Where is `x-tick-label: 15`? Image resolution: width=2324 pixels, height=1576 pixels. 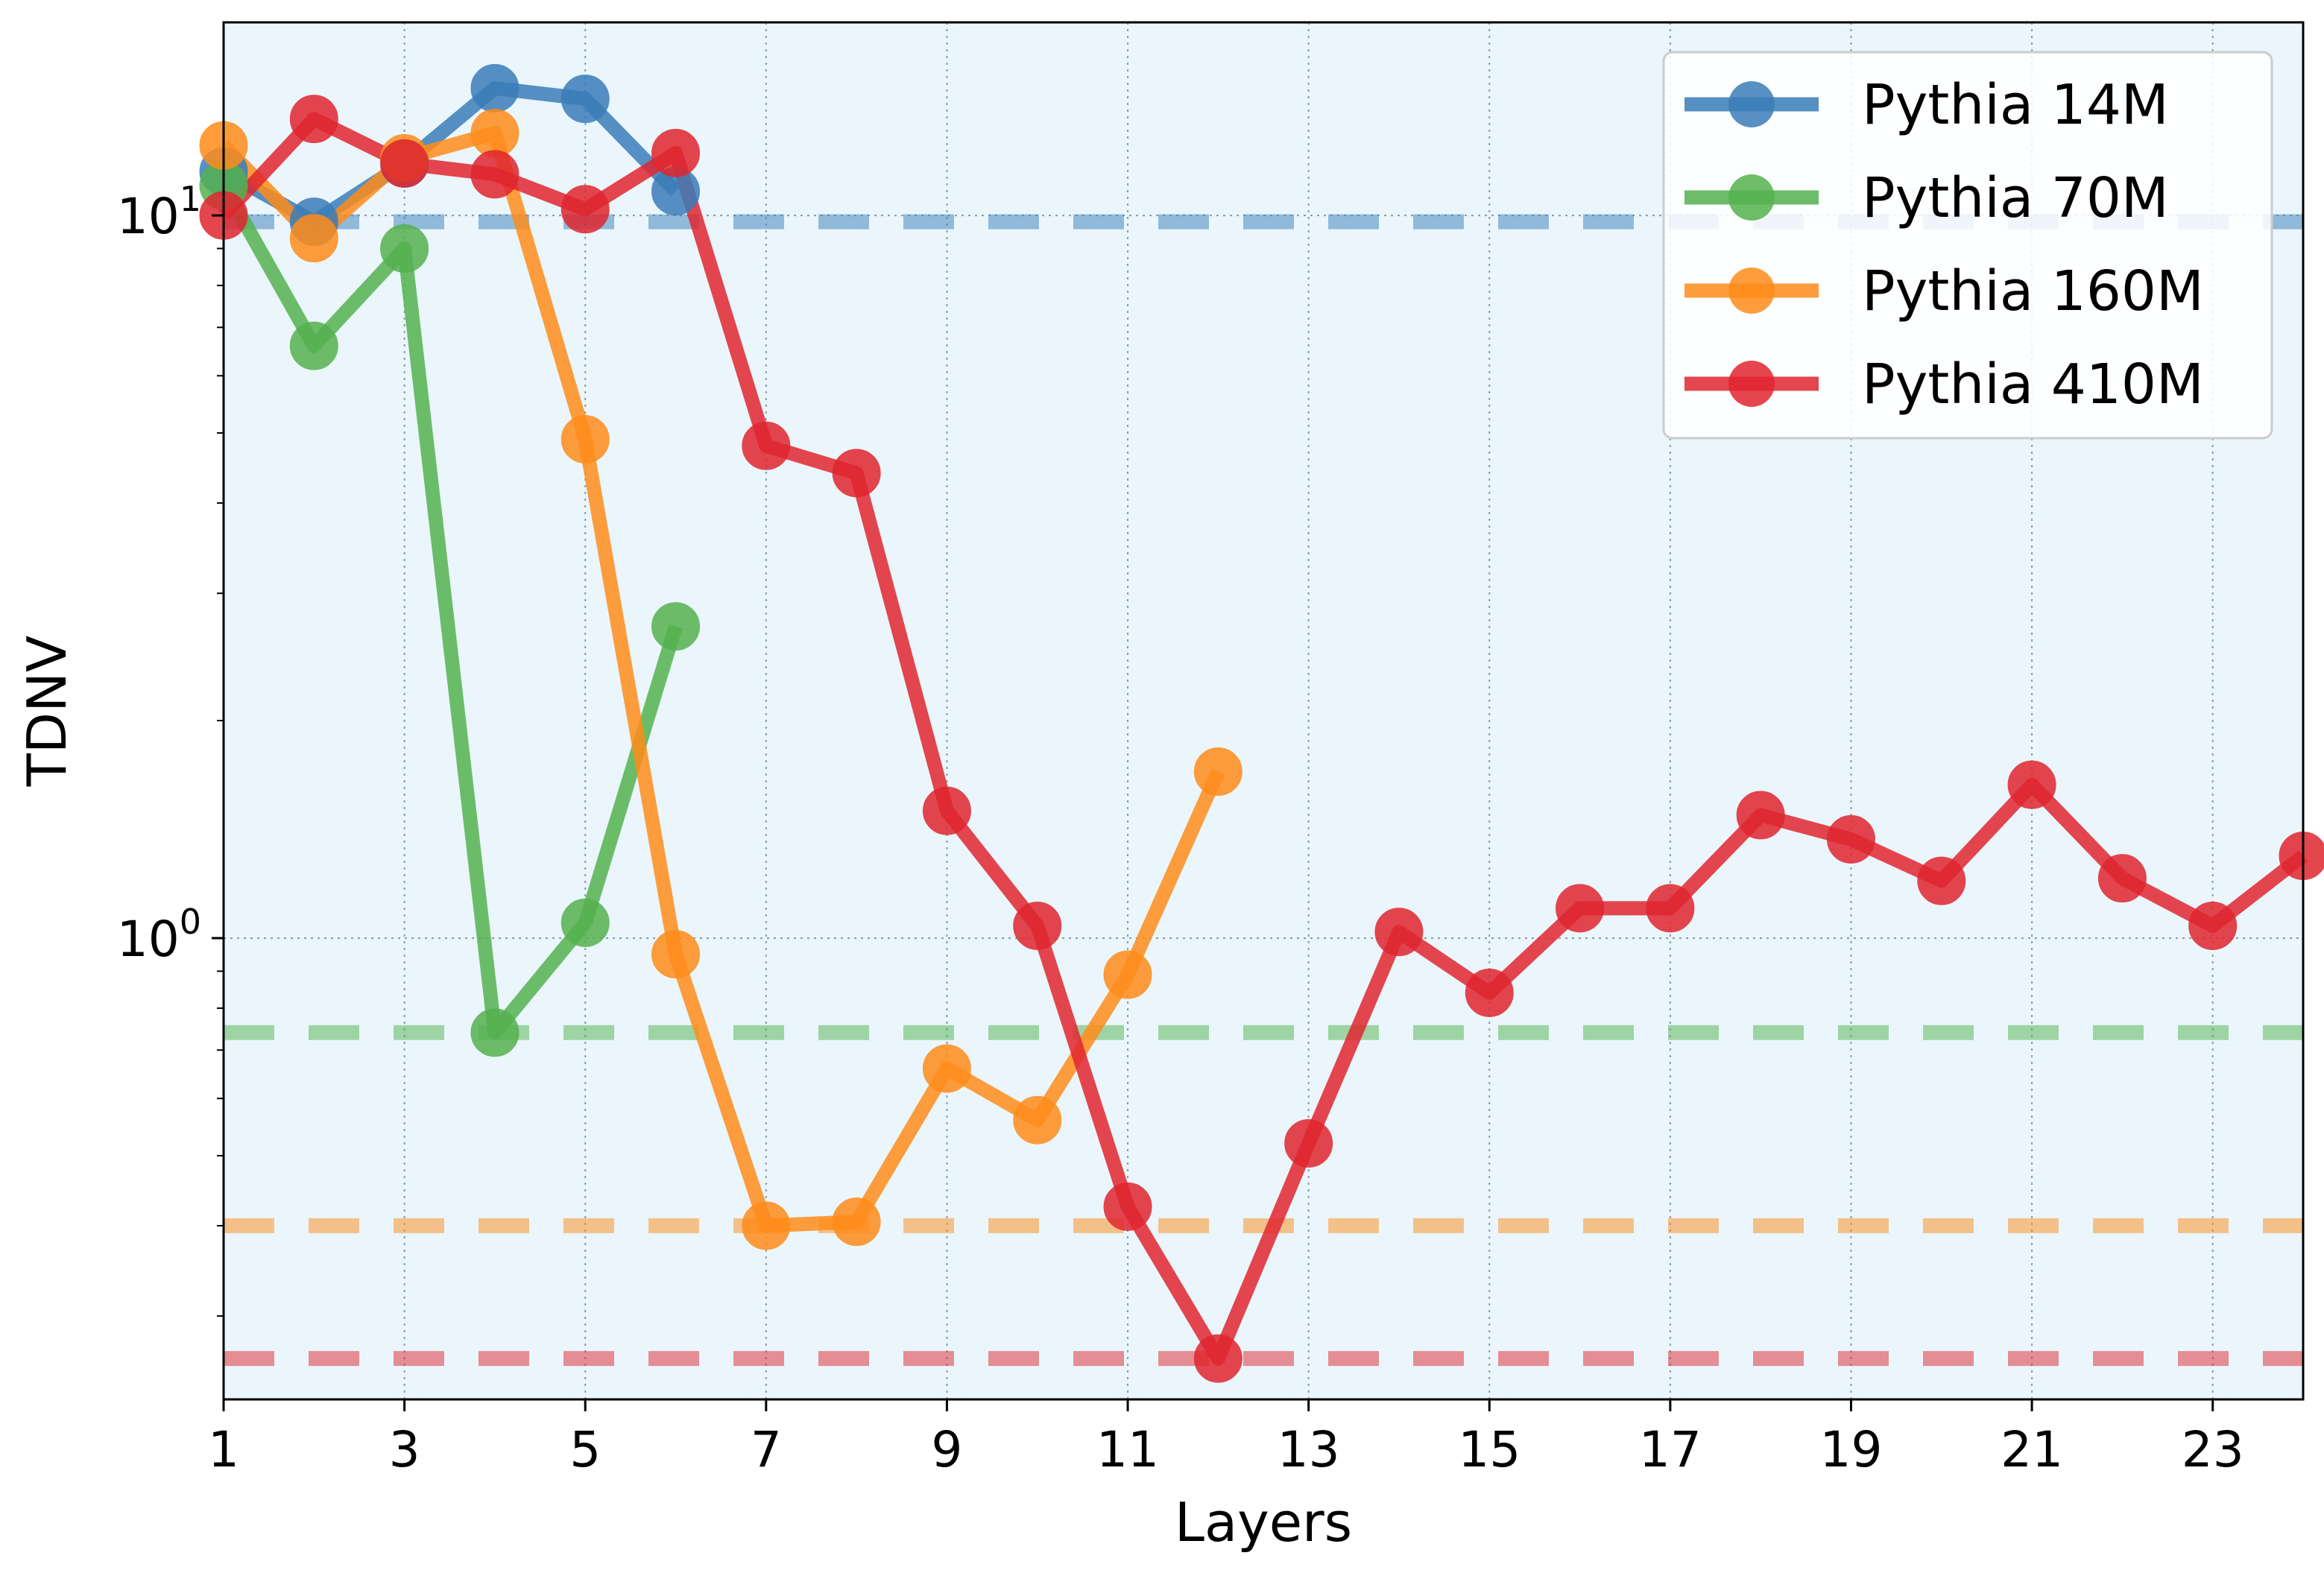
x-tick-label: 15 is located at coordinates (1489, 1449).